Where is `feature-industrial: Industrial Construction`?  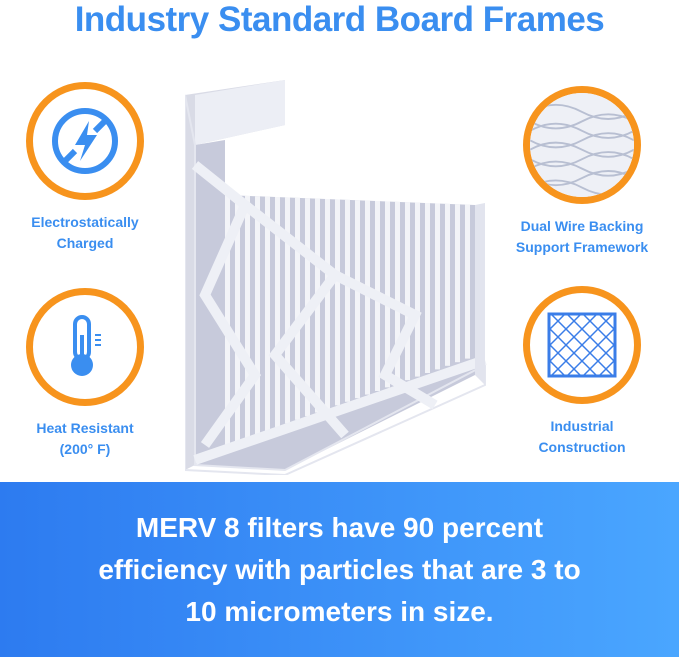
feature-industrial: Industrial Construction is located at coordinates (582, 372).